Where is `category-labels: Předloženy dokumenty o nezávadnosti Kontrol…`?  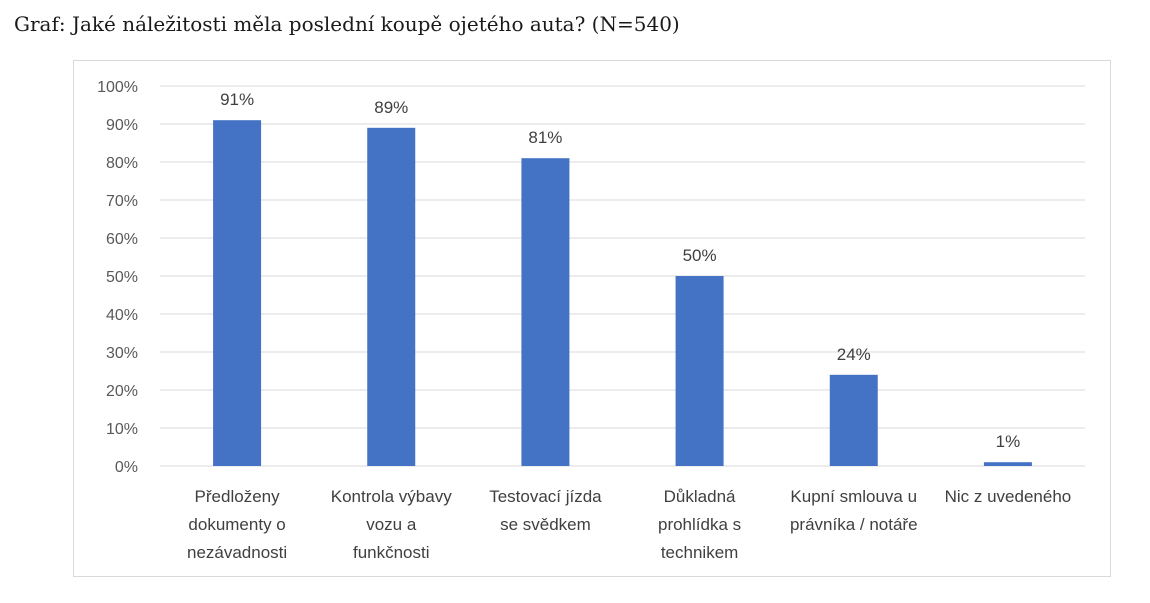 category-labels: Předloženy dokumenty o nezávadnosti Kontrol… is located at coordinates (629, 524).